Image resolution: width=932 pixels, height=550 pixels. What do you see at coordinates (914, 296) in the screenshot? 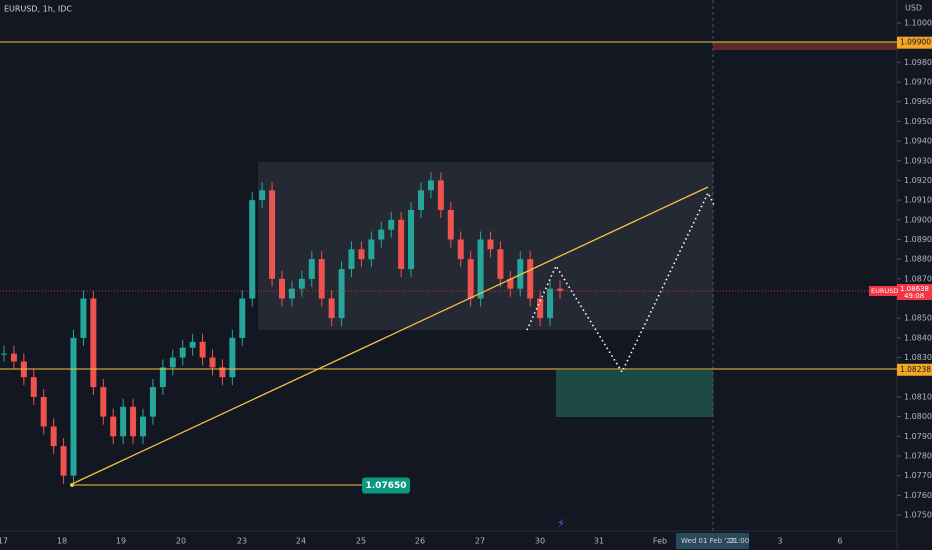
I see `countdown: 49:08` at bounding box center [914, 296].